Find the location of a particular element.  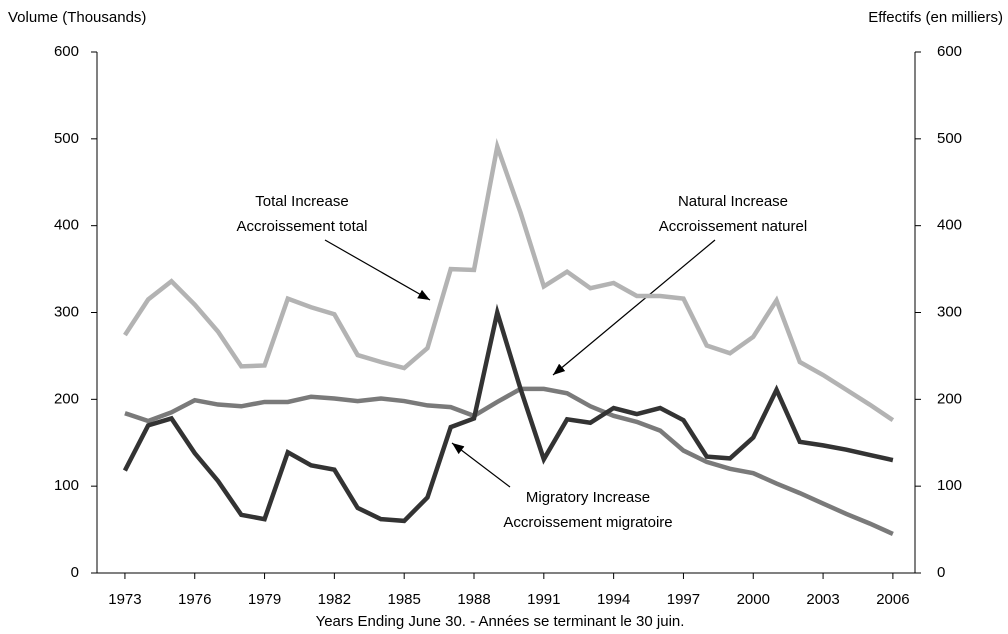

annotation: Natural Increase is located at coordinates (733, 201).